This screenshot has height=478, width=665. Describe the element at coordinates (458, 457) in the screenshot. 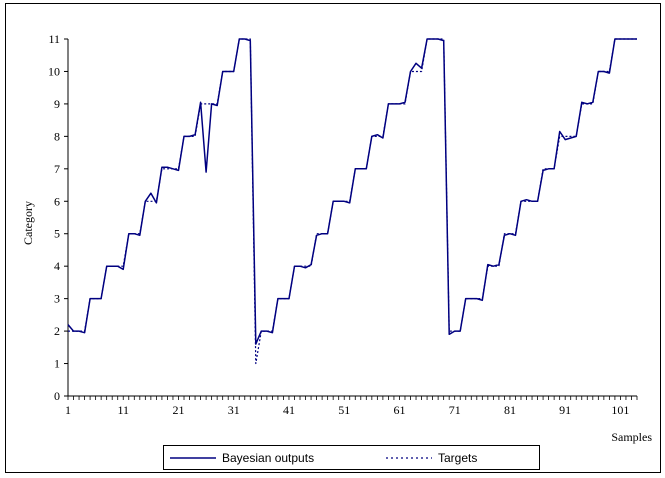

I see `legend-label-targets: Targets` at that location.